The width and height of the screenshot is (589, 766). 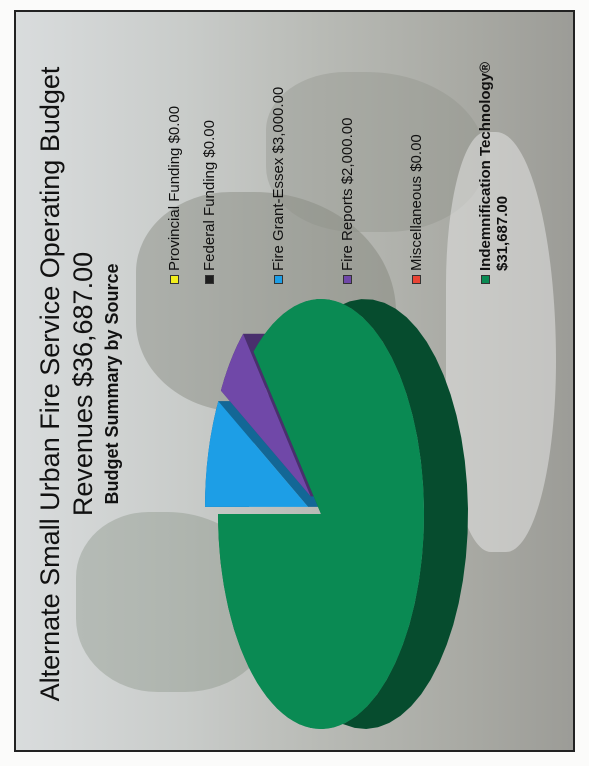 I want to click on legend-label: Fire Grant-Essex $3,000.00, so click(x=278, y=178).